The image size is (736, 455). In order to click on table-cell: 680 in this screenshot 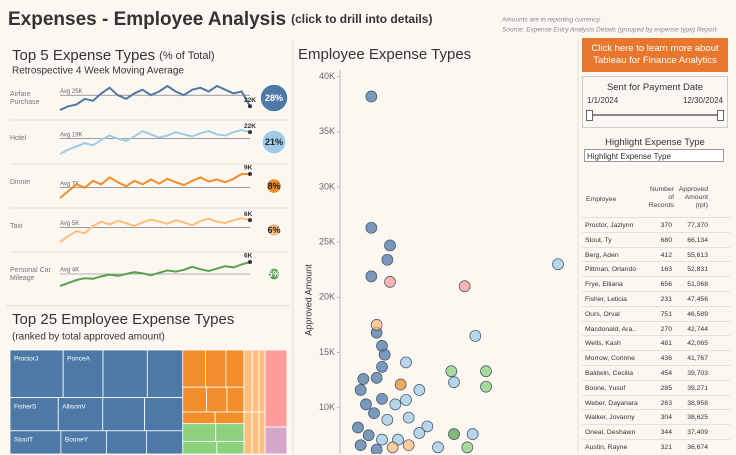, I will do `click(666, 240)`.